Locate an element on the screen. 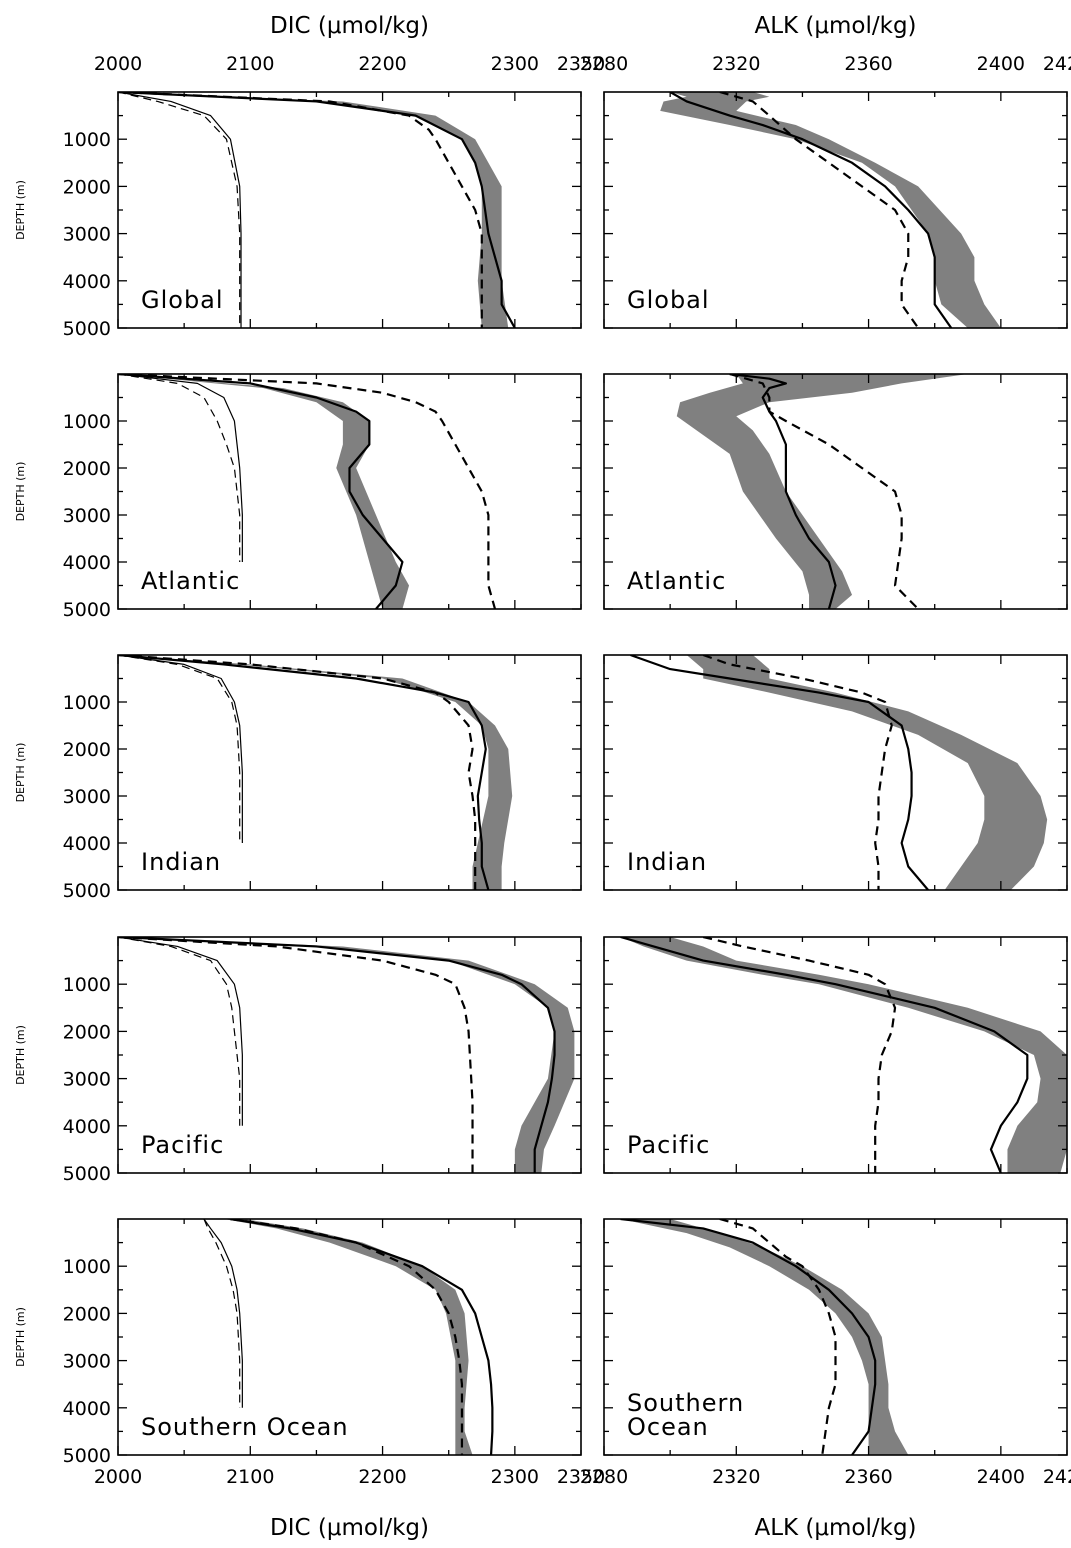 The width and height of the screenshot is (1071, 1548). x-tick-label-bottom: 2000 is located at coordinates (118, 1477).